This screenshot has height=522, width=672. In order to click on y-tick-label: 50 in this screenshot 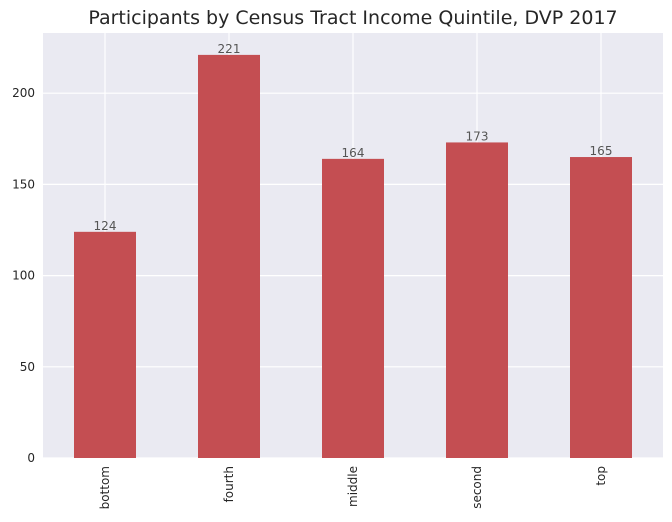, I will do `click(27, 367)`.